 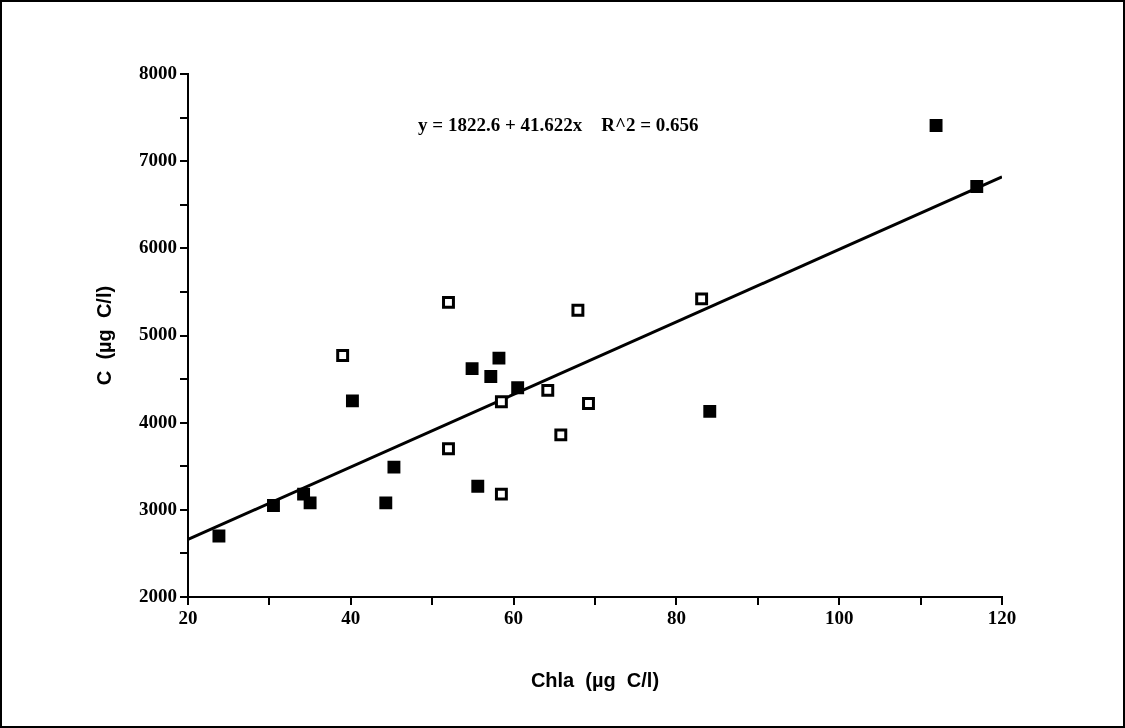 What do you see at coordinates (676, 618) in the screenshot?
I see `x-tick-label: 80` at bounding box center [676, 618].